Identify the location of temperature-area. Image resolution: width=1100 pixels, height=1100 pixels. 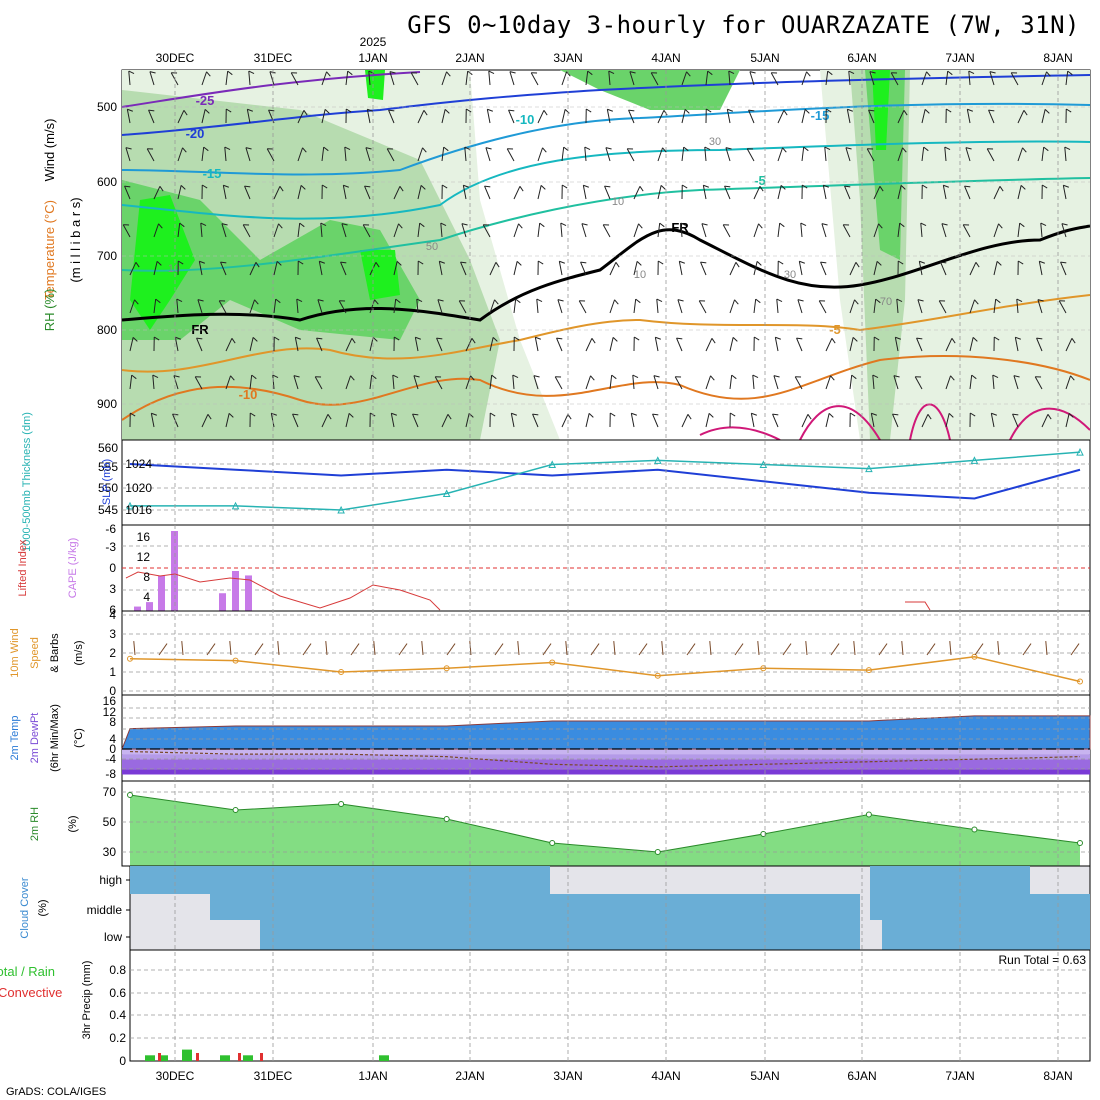
(606, 732).